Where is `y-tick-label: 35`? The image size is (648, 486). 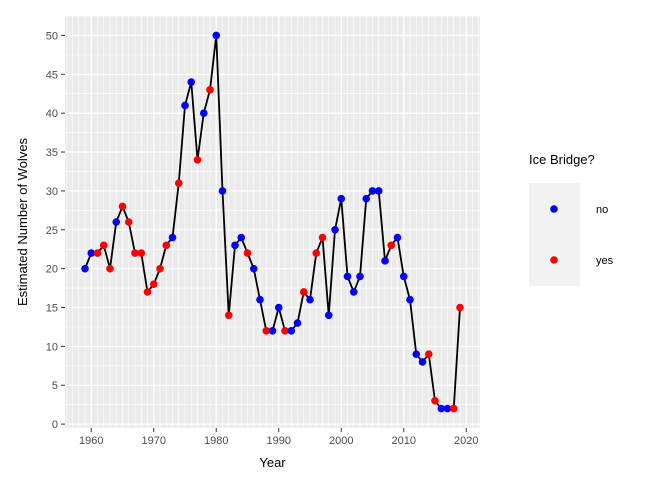 y-tick-label: 35 is located at coordinates (52, 153).